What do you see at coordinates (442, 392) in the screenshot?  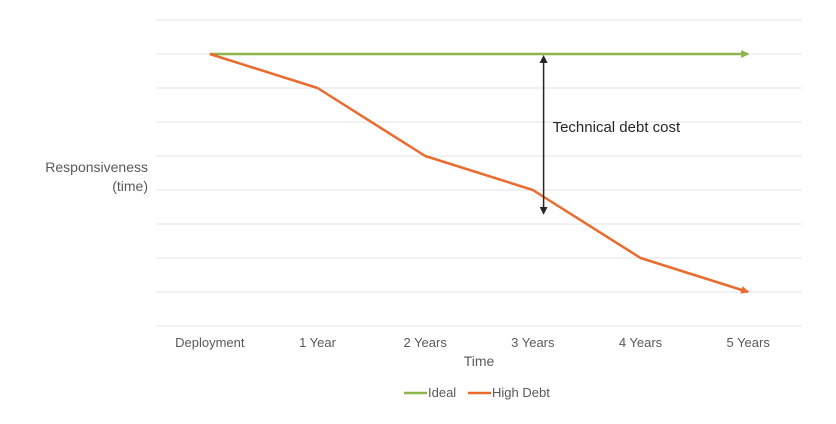 I see `legend-entry-label: Ideal` at bounding box center [442, 392].